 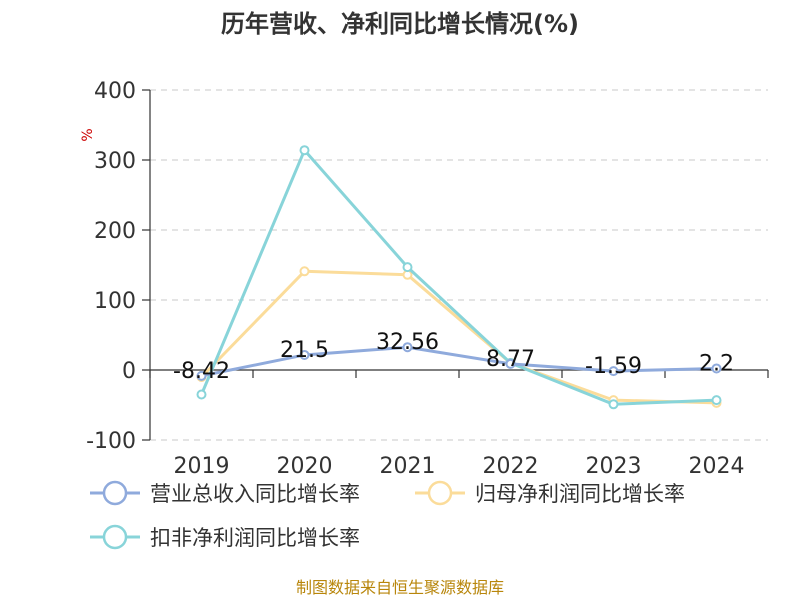 I want to click on legend-label: 归母净利润同比增长率, so click(x=580, y=494).